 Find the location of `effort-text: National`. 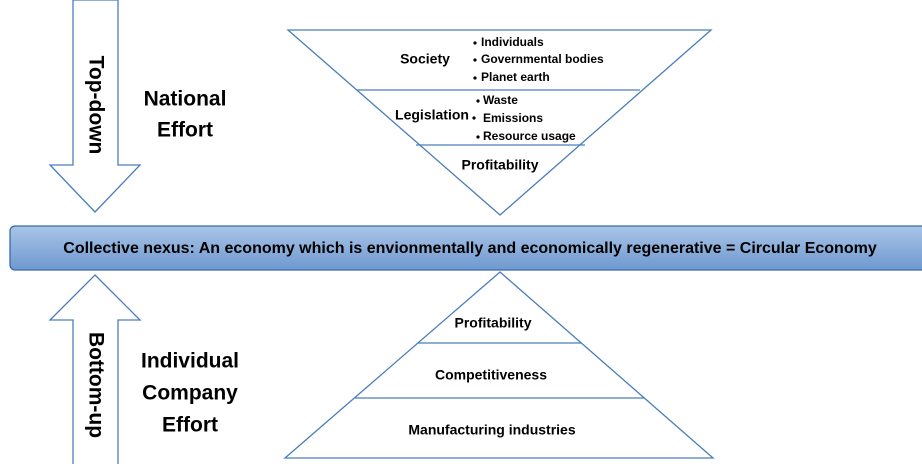

effort-text: National is located at coordinates (185, 99).